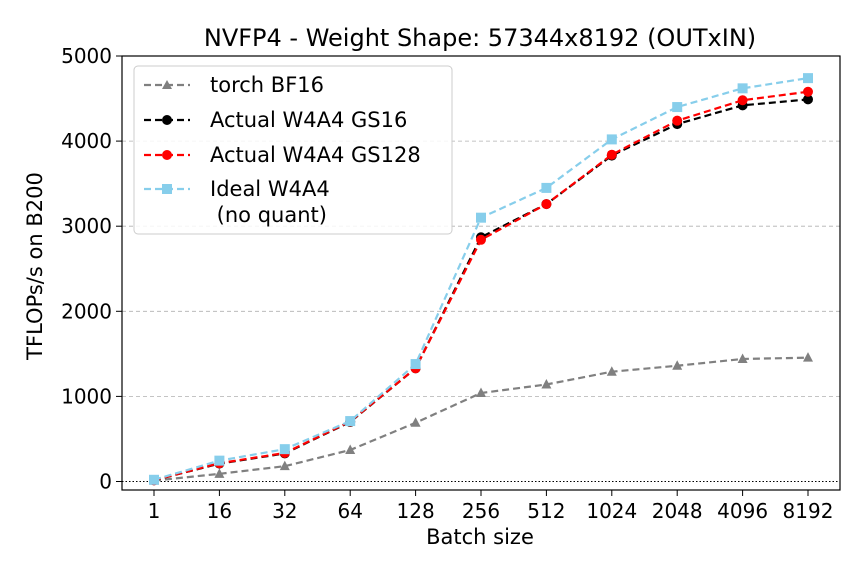 Image resolution: width=864 pixels, height=576 pixels. I want to click on legend-item-actual-gs128: Actual W4A4 GS128, so click(282, 155).